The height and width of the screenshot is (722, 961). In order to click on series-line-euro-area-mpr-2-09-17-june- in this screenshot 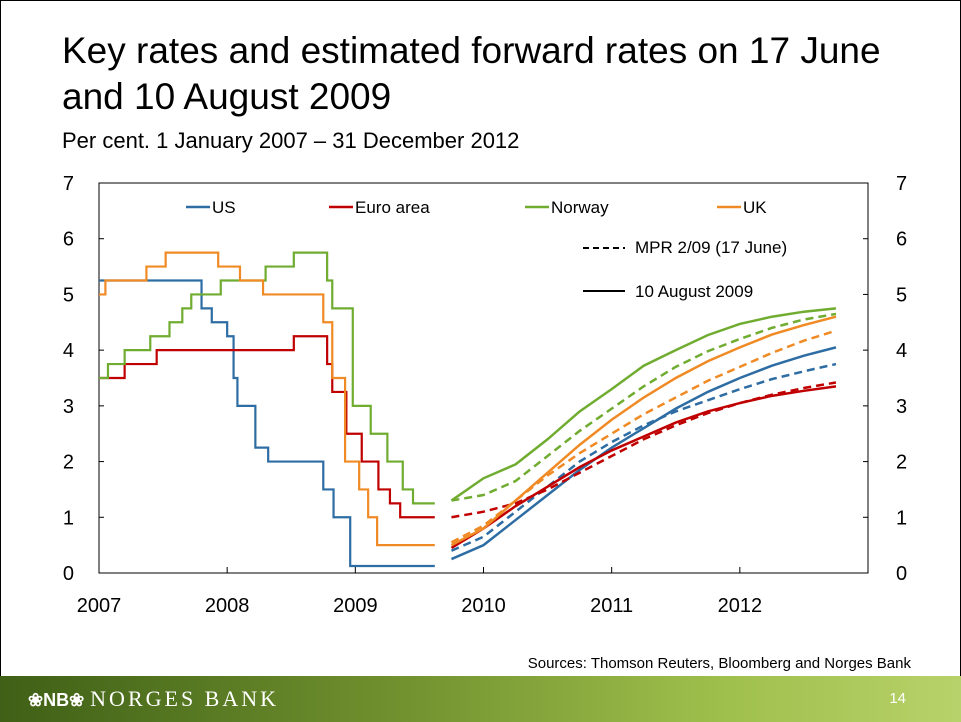, I will do `click(644, 450)`.